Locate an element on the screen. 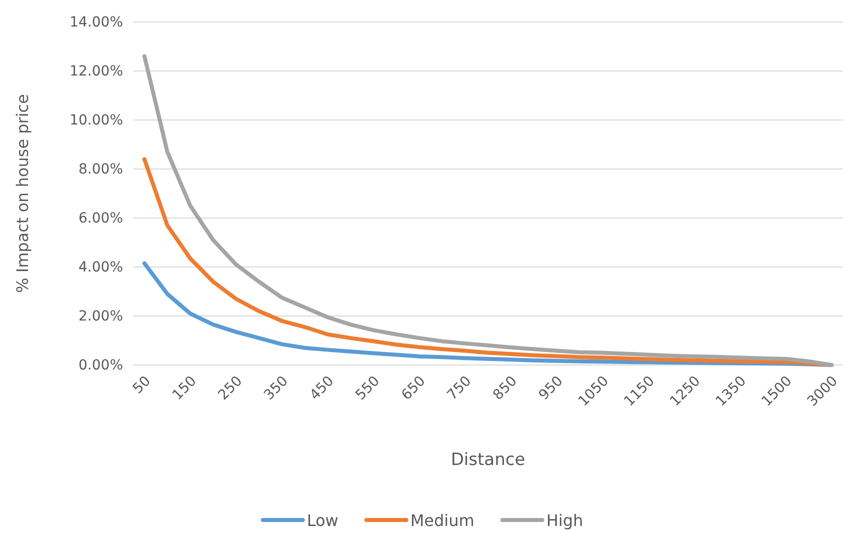 The width and height of the screenshot is (846, 533). y-tick-label: 14.00% is located at coordinates (96, 22).